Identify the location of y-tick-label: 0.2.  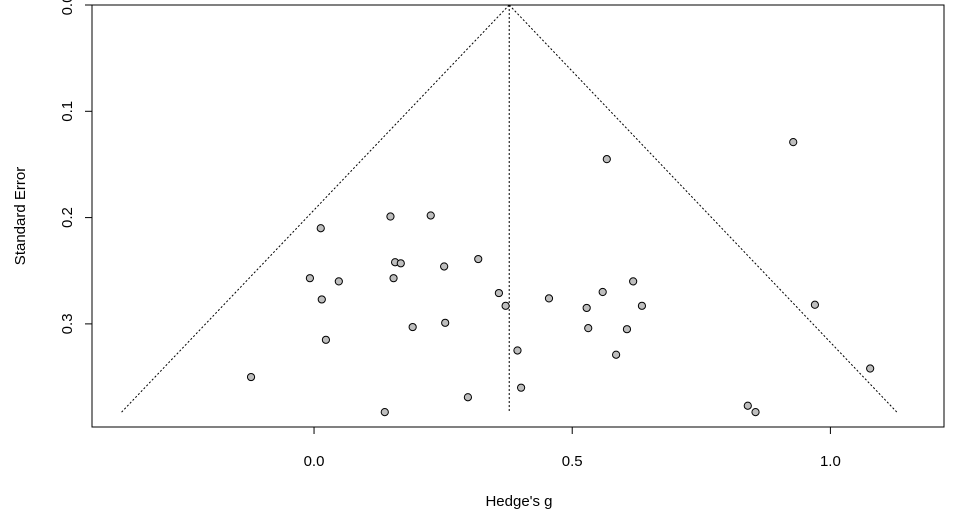
(67, 217).